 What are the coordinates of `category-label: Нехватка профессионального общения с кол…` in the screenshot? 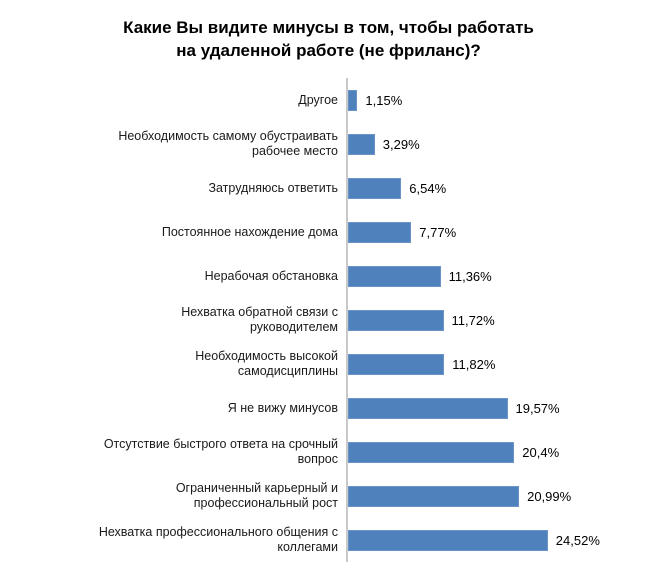 It's located at (218, 539).